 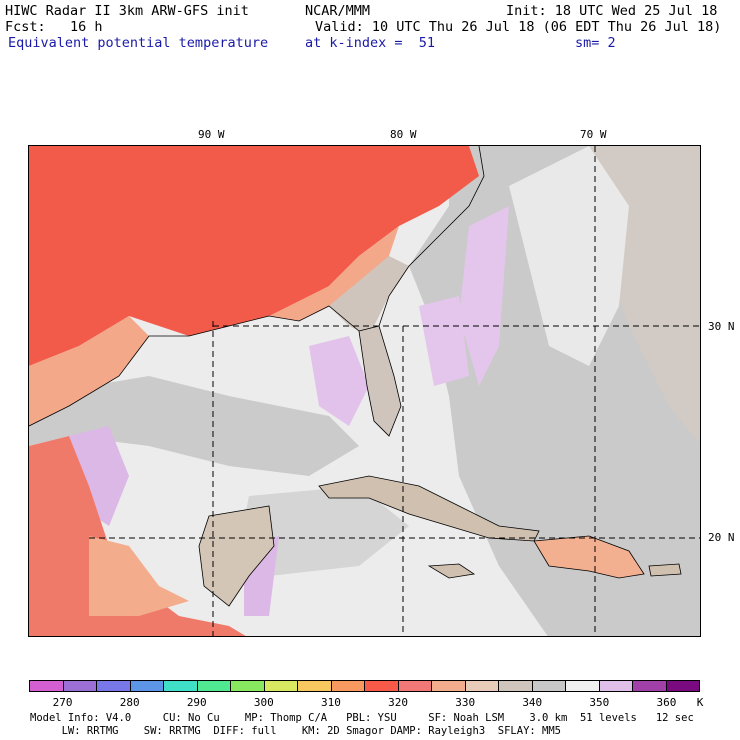 I want to click on colorbar-tick-label: 270, so click(x=62, y=702).